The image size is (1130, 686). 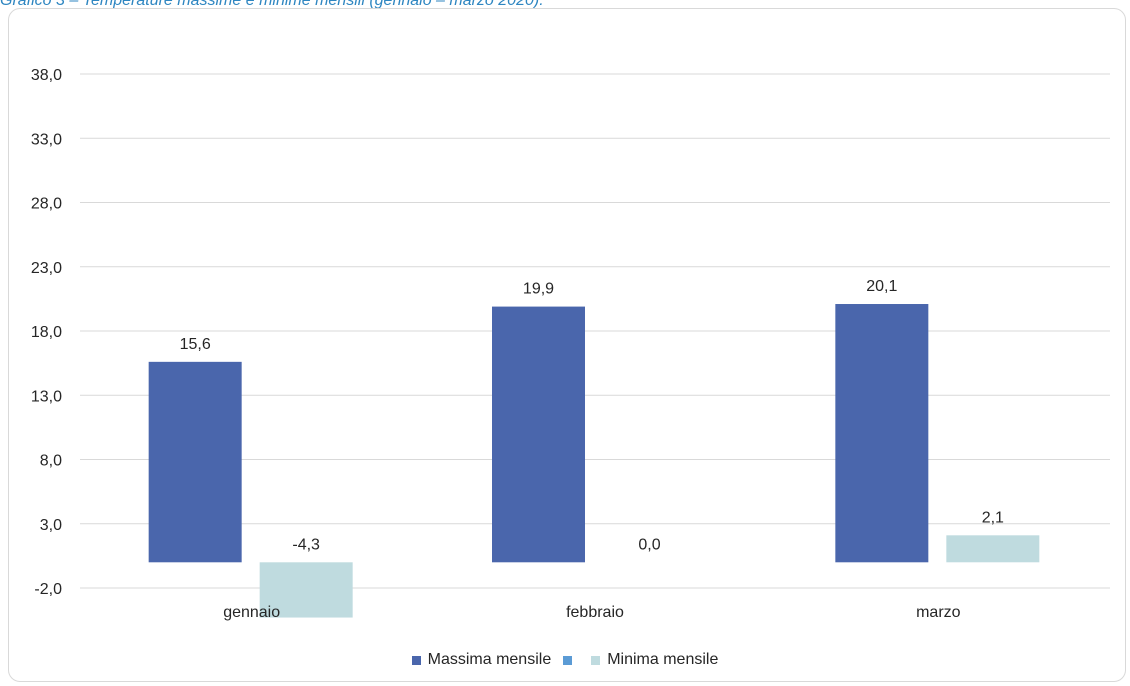 What do you see at coordinates (46, 204) in the screenshot?
I see `y-tick-label: 28,0` at bounding box center [46, 204].